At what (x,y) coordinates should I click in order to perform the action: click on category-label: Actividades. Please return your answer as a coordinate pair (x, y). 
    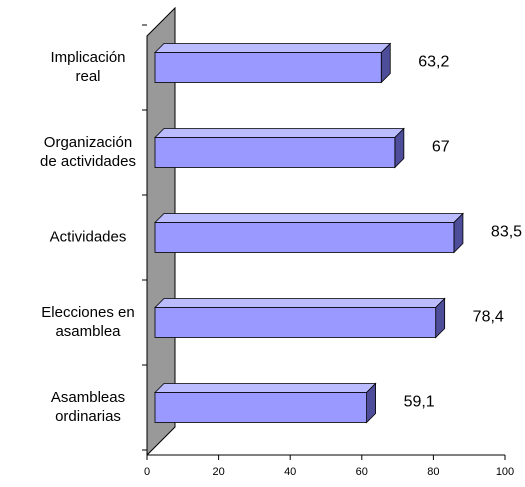
    Looking at the image, I should click on (88, 236).